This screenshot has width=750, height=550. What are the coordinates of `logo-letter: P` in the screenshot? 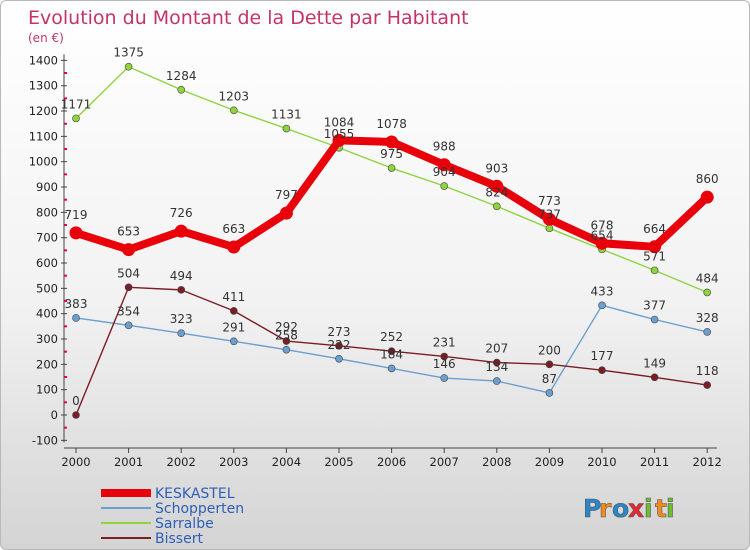 It's located at (592, 508).